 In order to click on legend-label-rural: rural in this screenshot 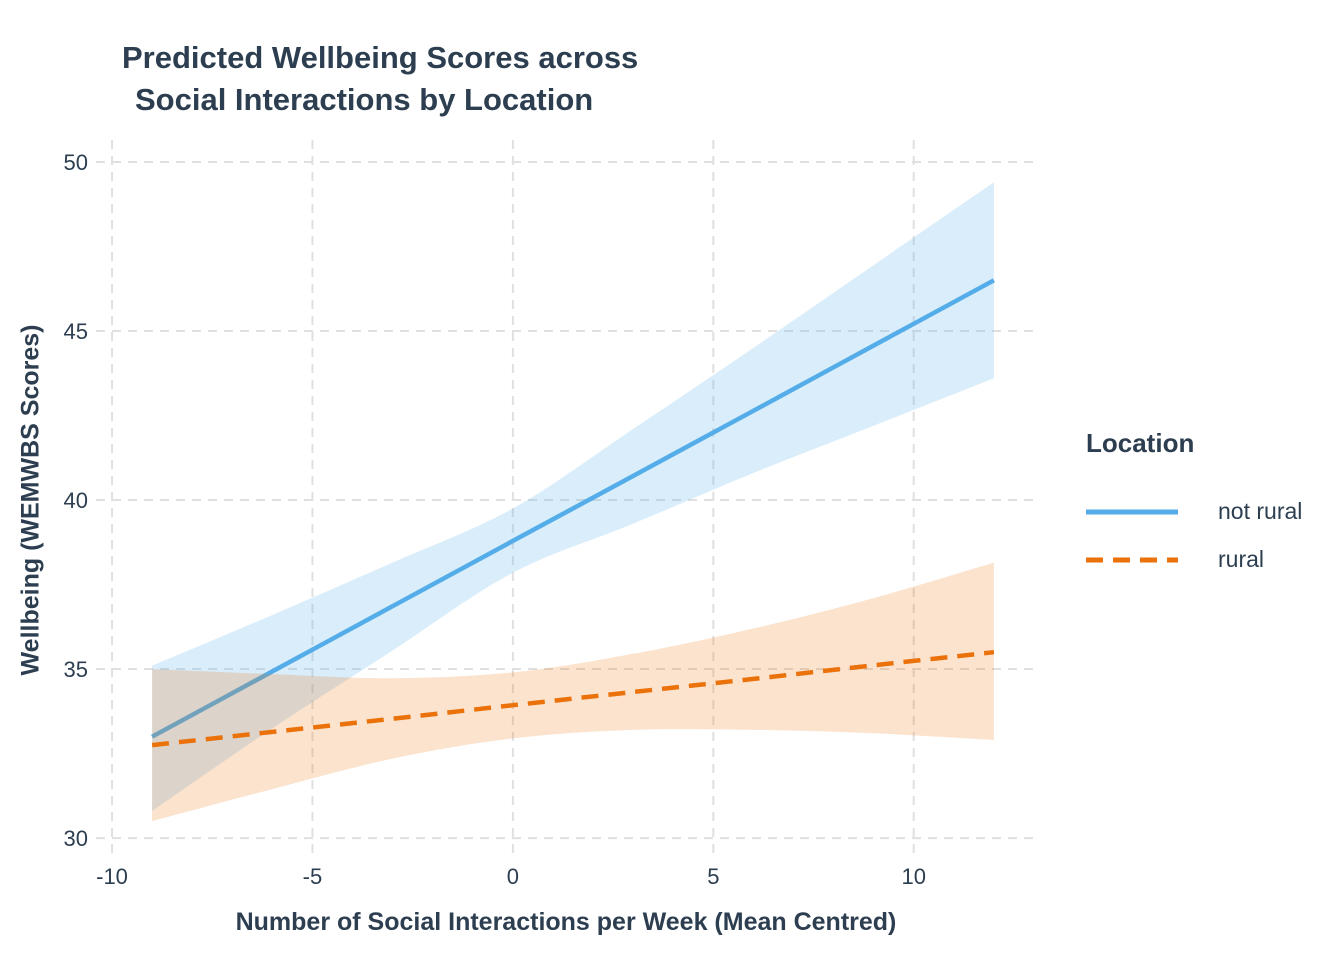, I will do `click(1241, 559)`.